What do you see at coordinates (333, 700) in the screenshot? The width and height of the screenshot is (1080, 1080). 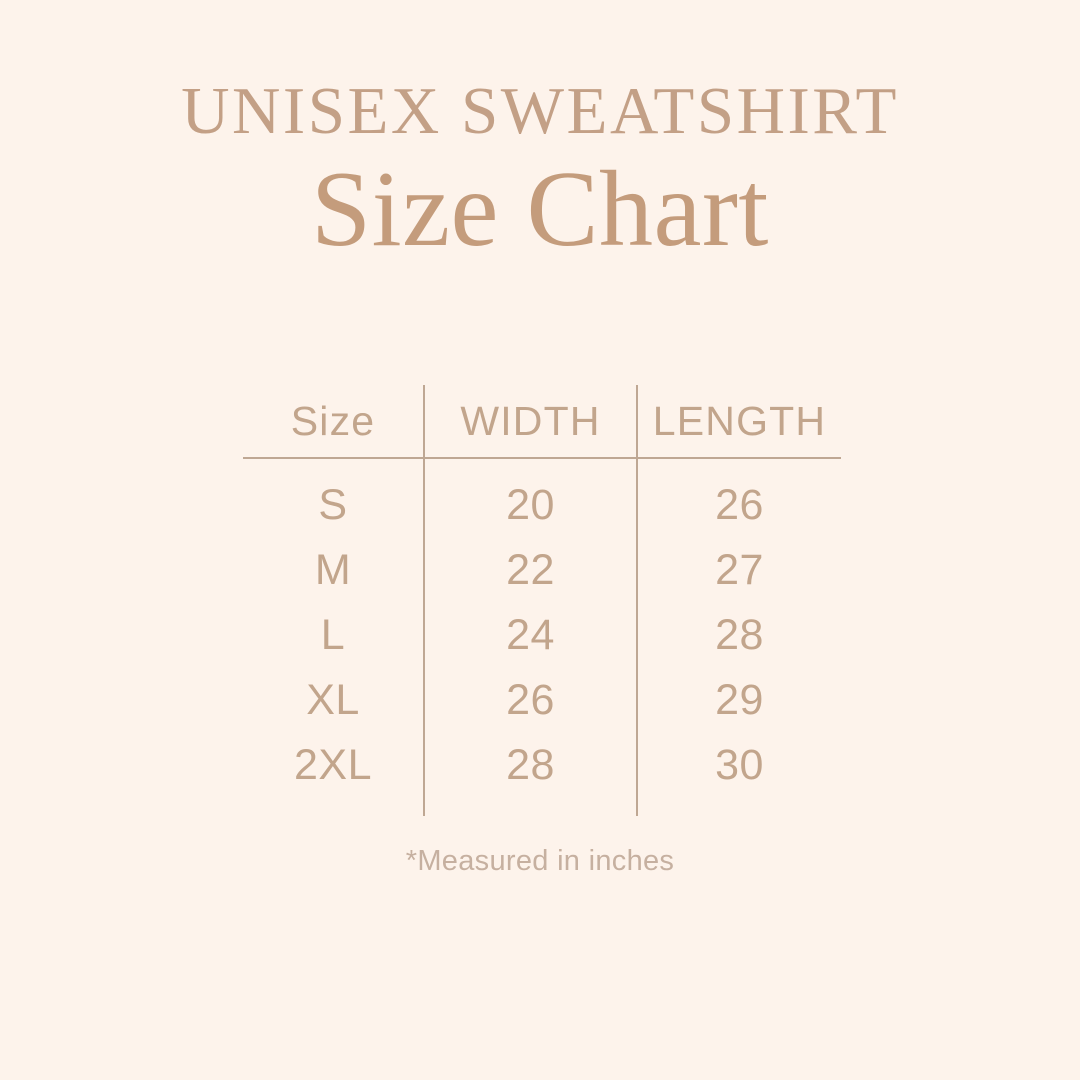 I see `cell-size: XL` at bounding box center [333, 700].